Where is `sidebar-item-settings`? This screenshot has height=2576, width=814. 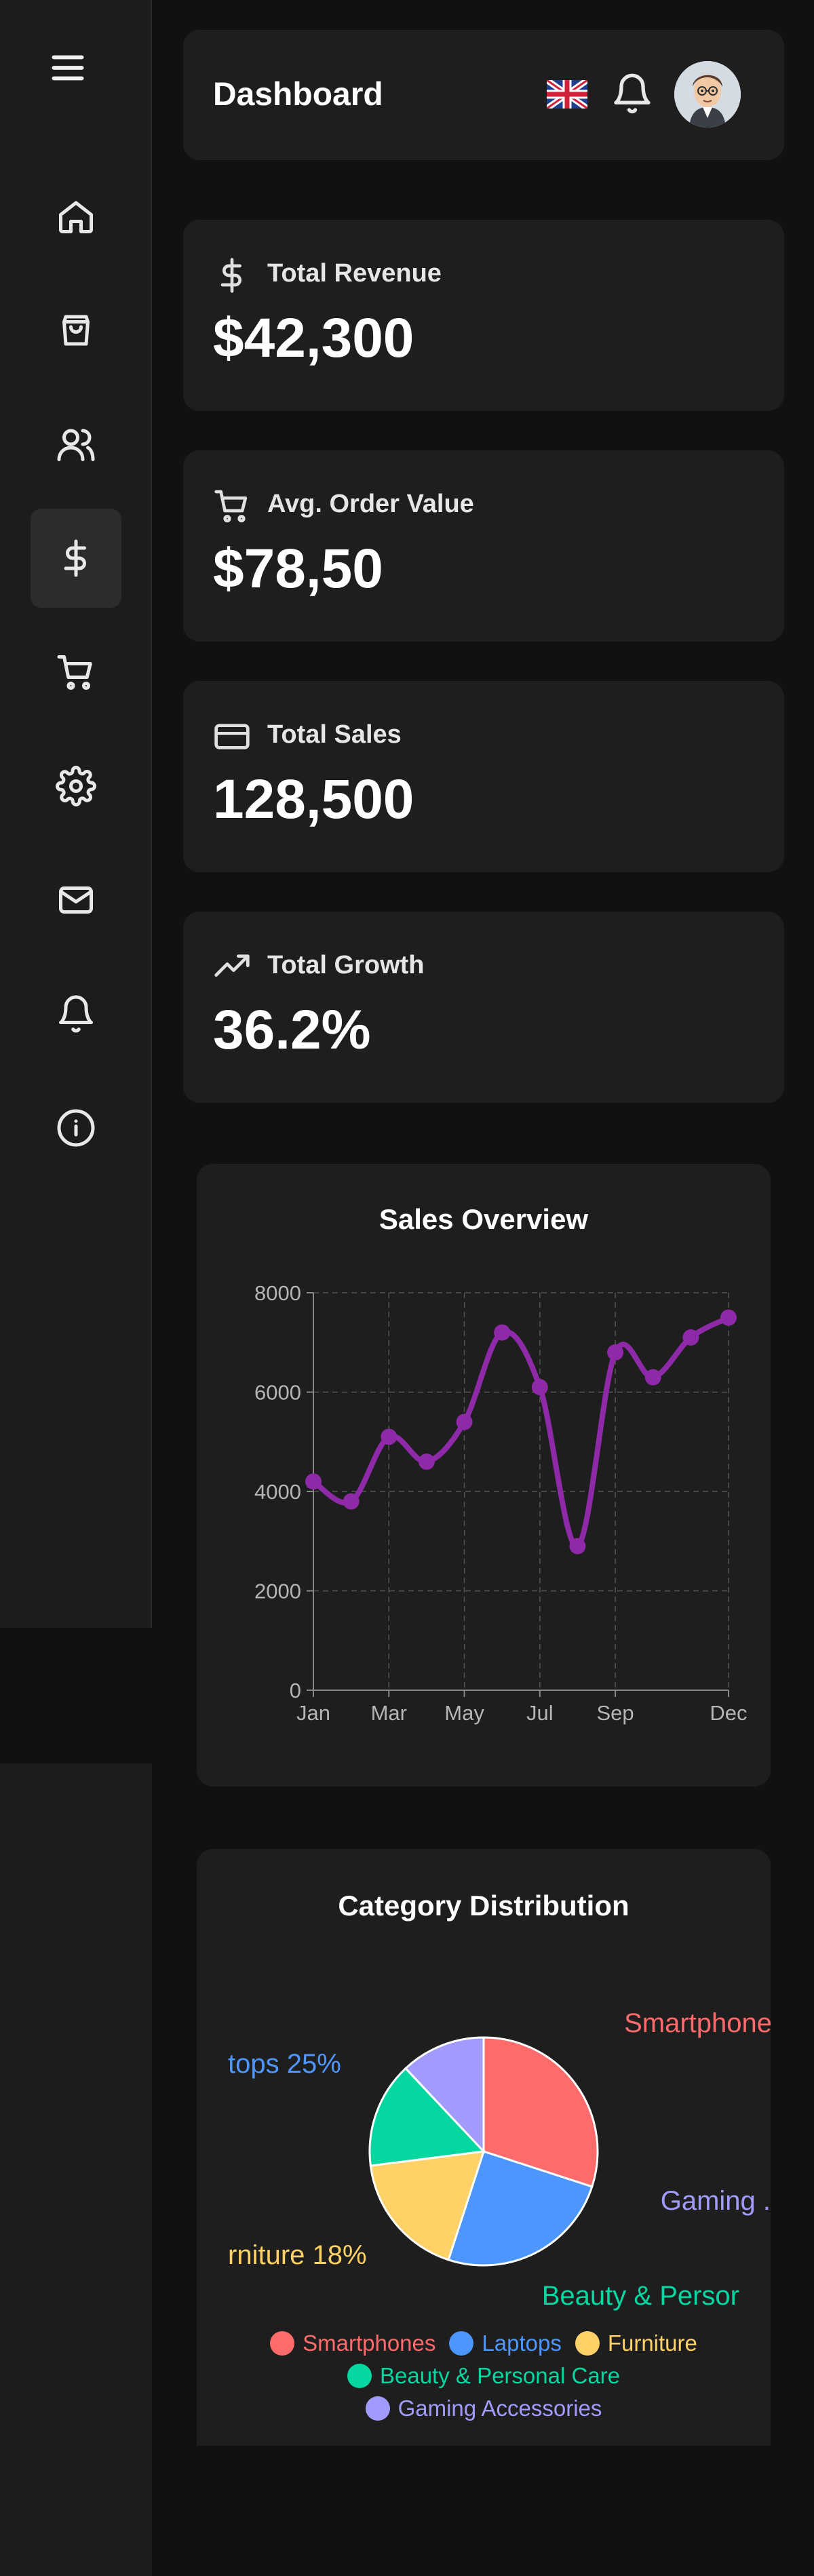 sidebar-item-settings is located at coordinates (76, 786).